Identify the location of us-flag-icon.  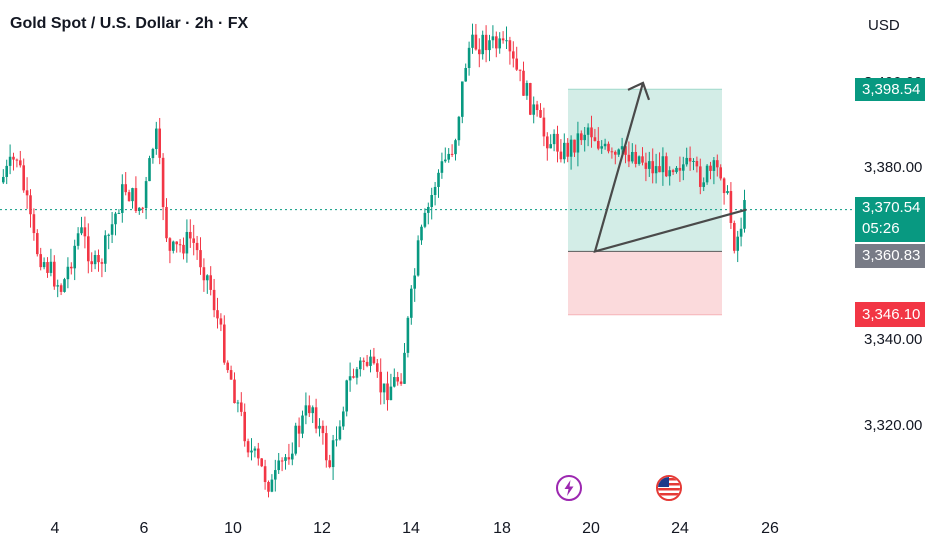
(669, 488).